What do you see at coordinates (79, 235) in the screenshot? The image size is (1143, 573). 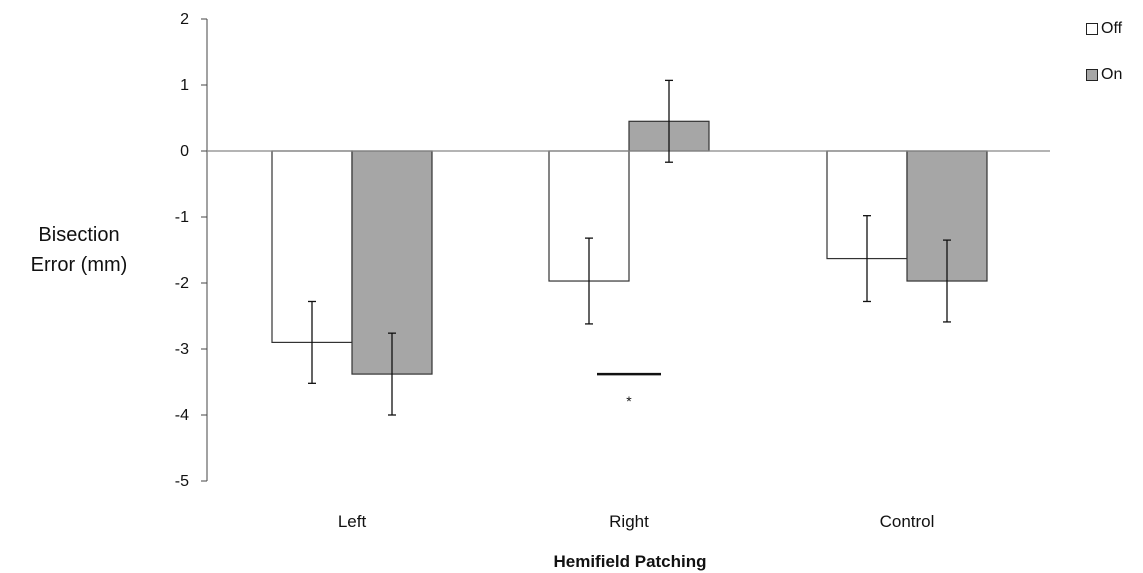 I see `y-axis-title-line-1: Bisection` at bounding box center [79, 235].